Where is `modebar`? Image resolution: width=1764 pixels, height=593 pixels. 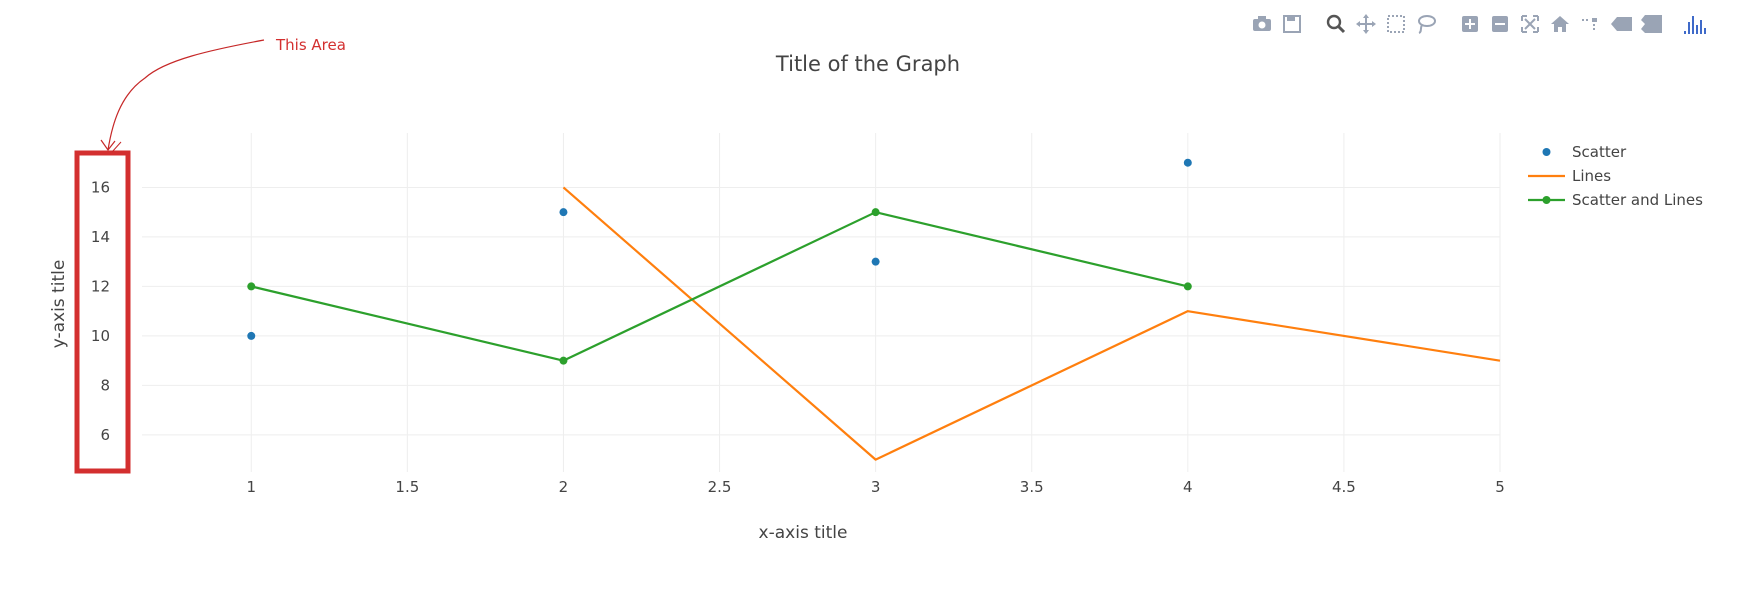 modebar is located at coordinates (1481, 24).